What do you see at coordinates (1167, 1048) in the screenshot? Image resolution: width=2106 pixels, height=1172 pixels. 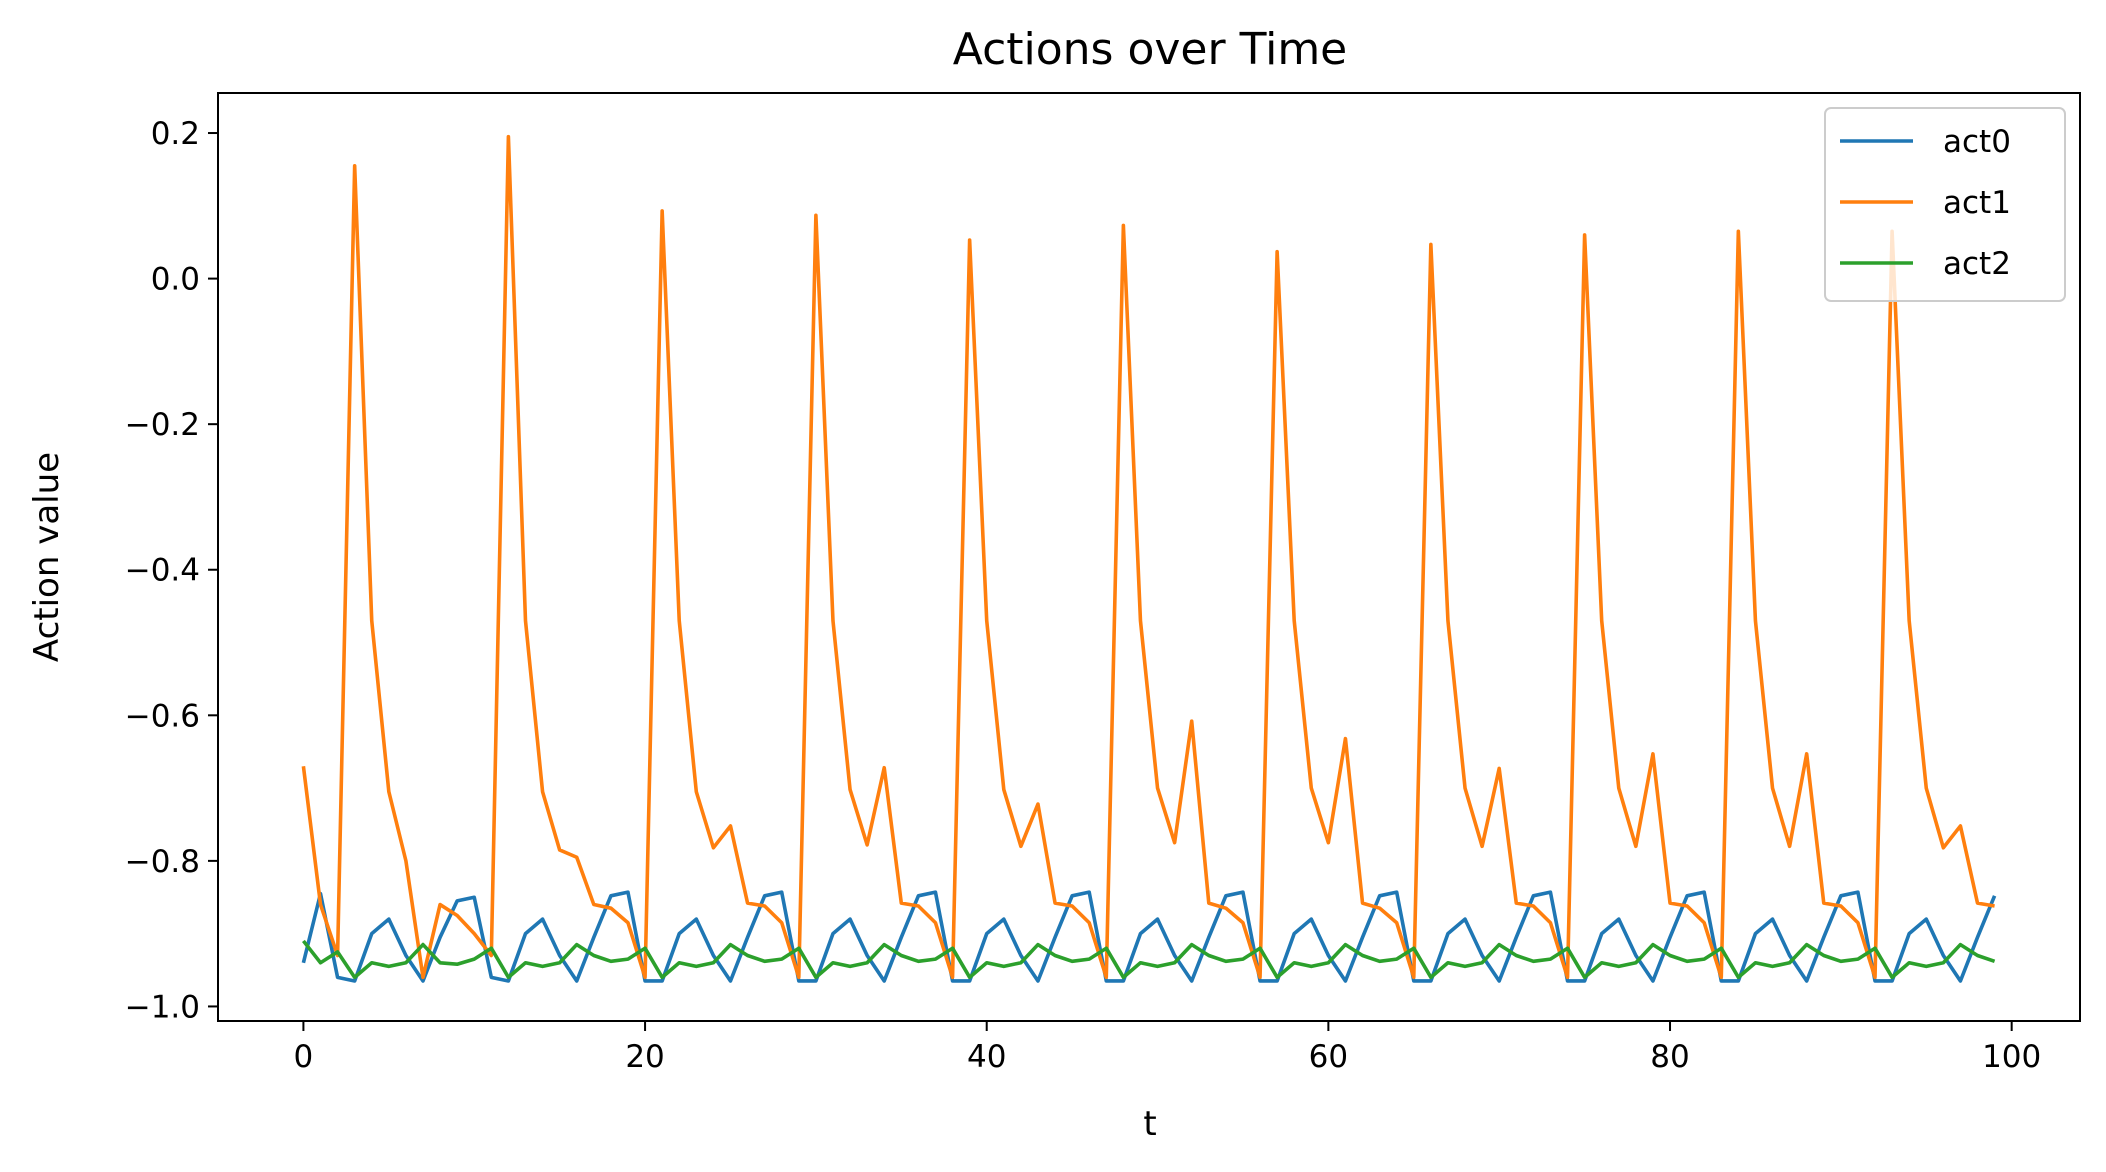 I see `x-axis: 0 20 40 60 80 100` at bounding box center [1167, 1048].